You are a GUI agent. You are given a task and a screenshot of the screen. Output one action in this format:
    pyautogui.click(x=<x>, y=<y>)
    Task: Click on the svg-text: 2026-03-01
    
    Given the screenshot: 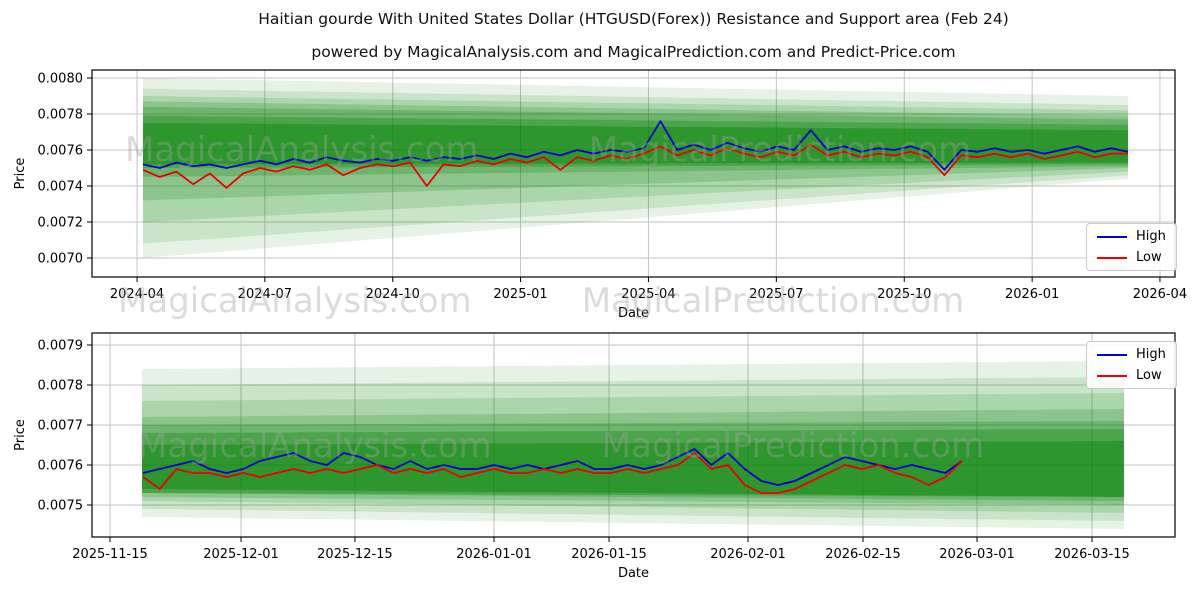 What is the action you would take?
    pyautogui.click(x=977, y=554)
    